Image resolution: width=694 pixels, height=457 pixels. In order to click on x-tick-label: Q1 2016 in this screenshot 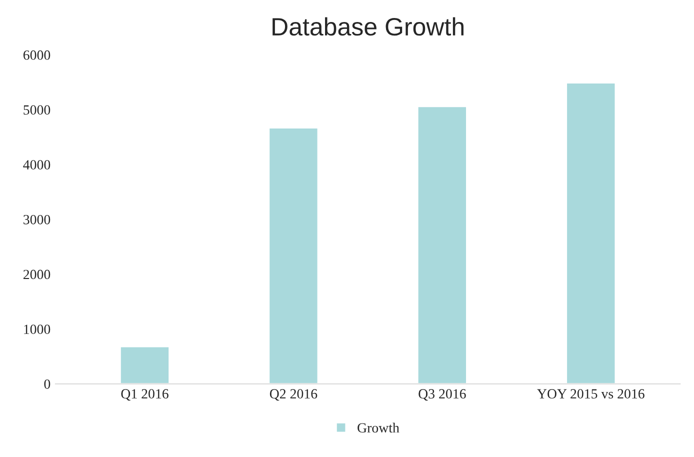, I will do `click(144, 395)`.